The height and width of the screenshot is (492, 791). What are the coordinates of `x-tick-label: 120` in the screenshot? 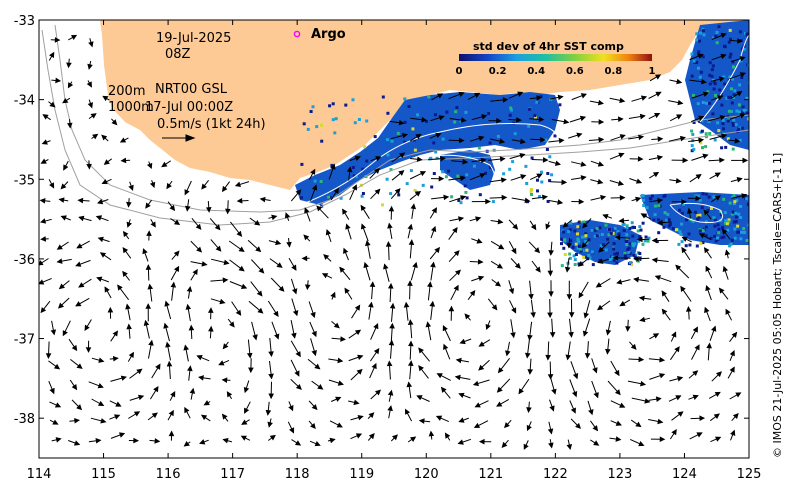 It's located at (426, 474).